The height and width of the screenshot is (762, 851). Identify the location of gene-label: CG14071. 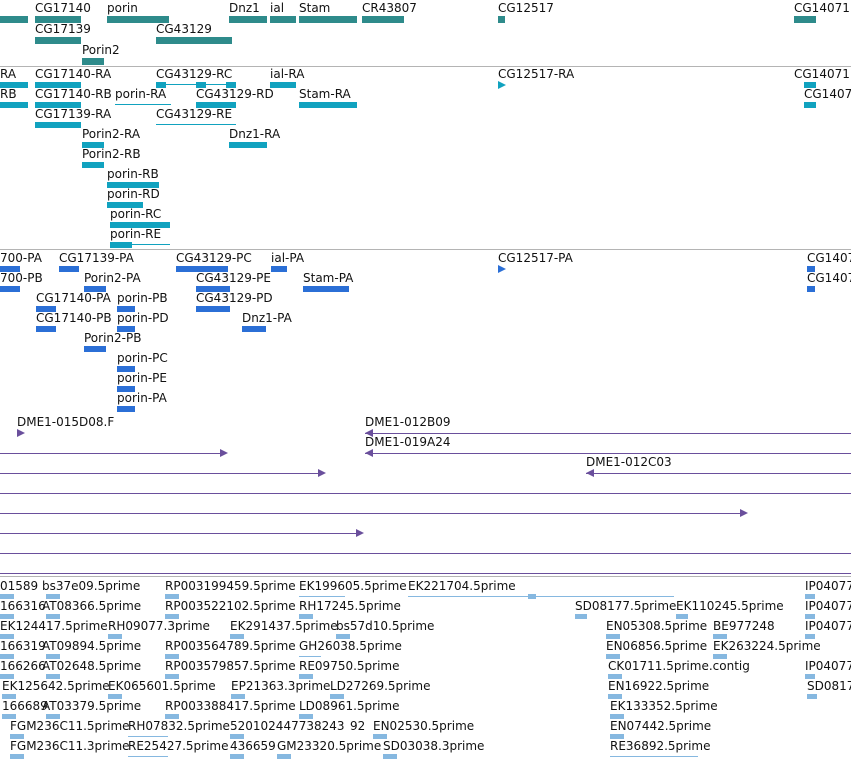
(822, 8).